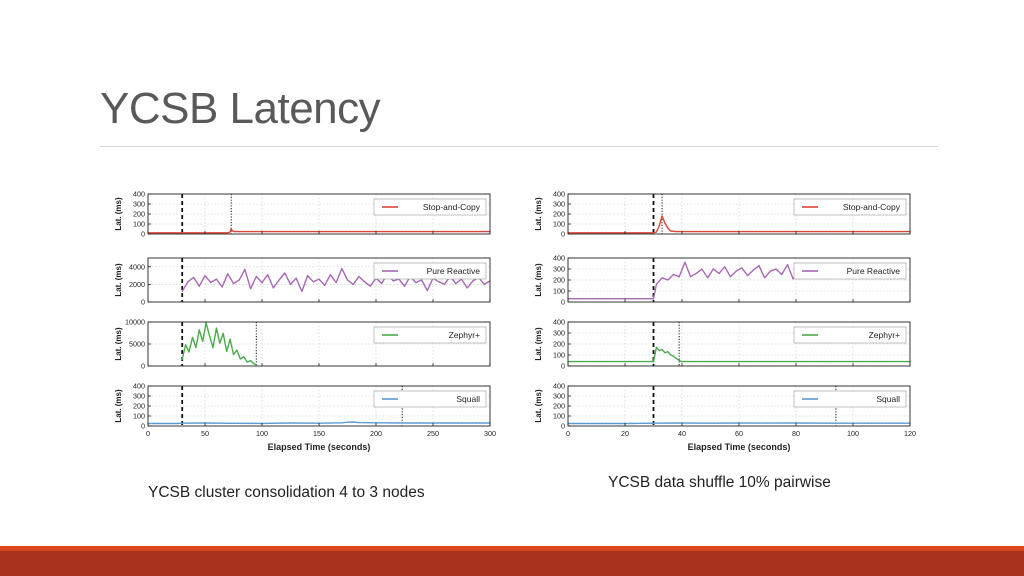 The width and height of the screenshot is (1024, 576). I want to click on legend-label: Stop-and-Copy, so click(452, 207).